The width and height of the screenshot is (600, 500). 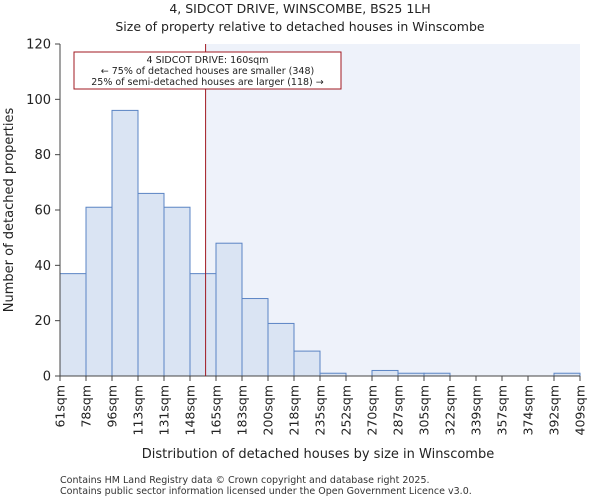 I want to click on y-tick-label: 120, so click(x=38, y=45).